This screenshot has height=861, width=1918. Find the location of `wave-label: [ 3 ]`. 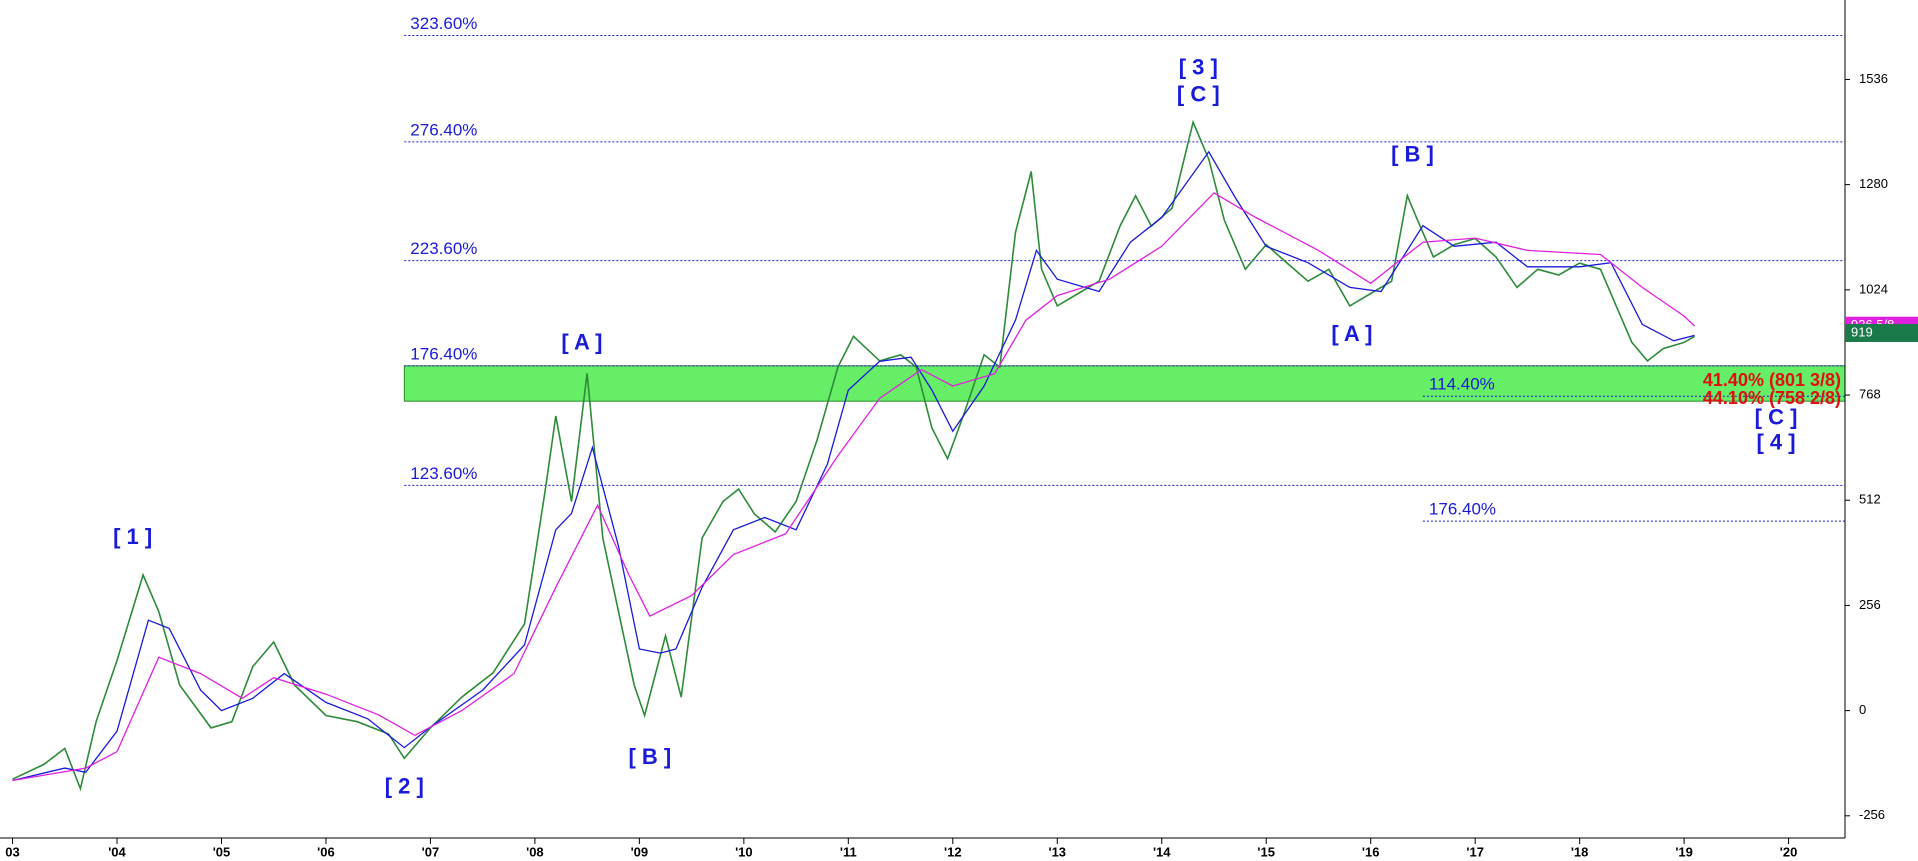

wave-label: [ 3 ] is located at coordinates (1198, 67).